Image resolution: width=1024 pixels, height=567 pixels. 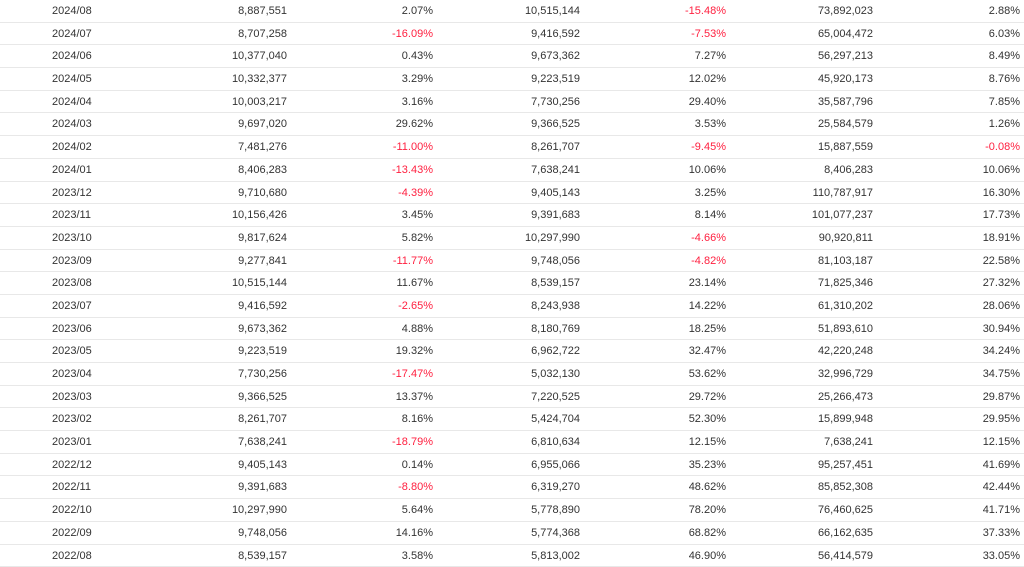 I want to click on prior-year-value-cell: 6,962,722, so click(x=555, y=351).